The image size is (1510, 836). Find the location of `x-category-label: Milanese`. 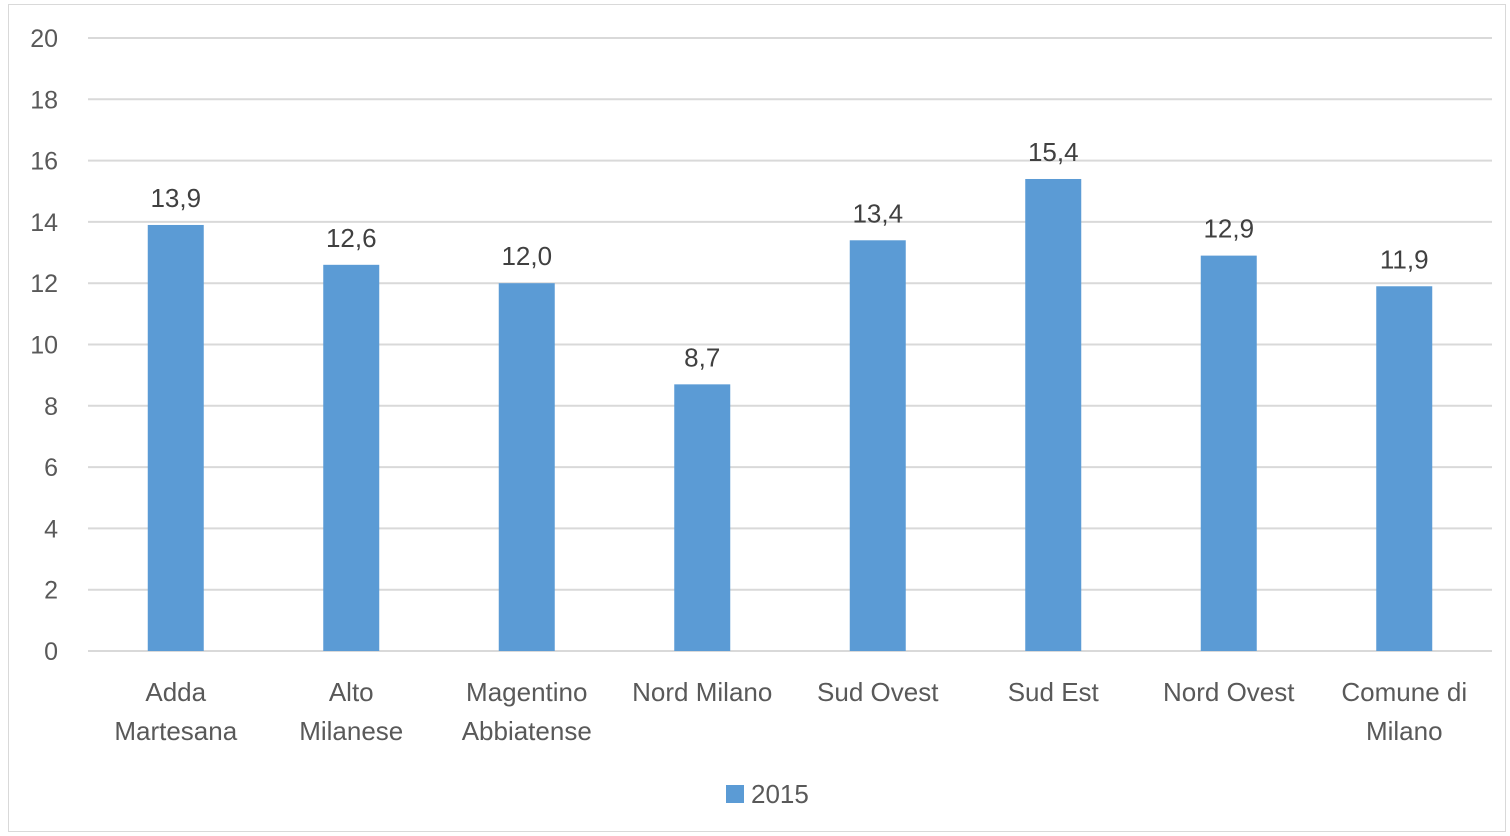

x-category-label: Milanese is located at coordinates (351, 731).